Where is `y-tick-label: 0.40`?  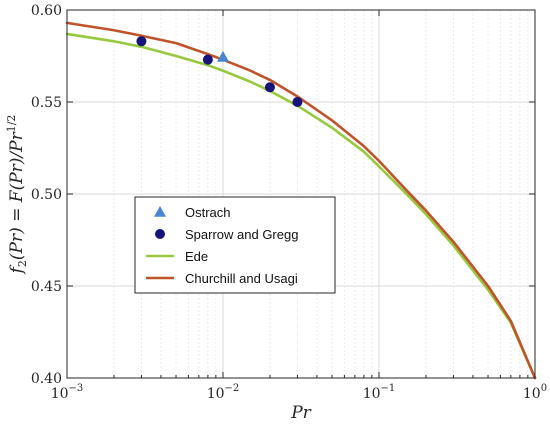
y-tick-label: 0.40 is located at coordinates (46, 379).